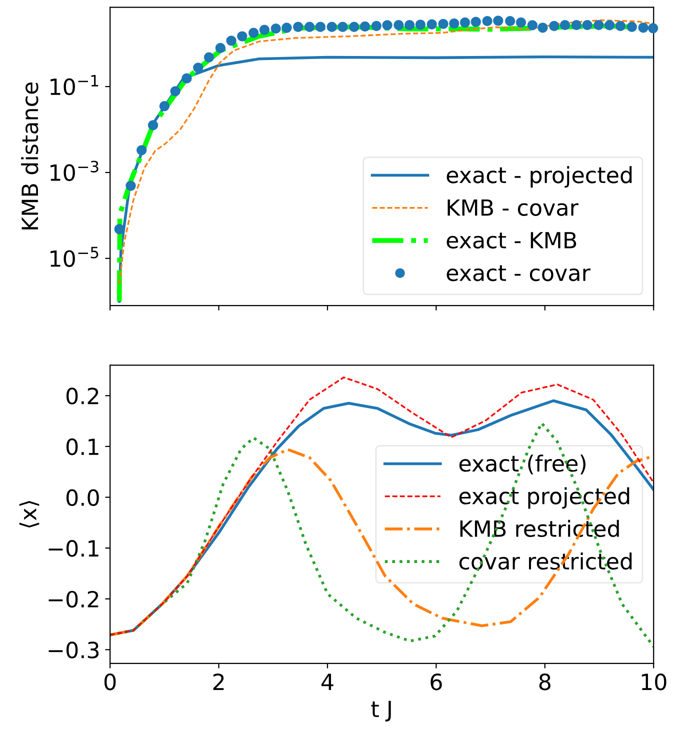  Describe the element at coordinates (74, 171) in the screenshot. I see `y-tick-label: 10$^{−3}$` at that location.